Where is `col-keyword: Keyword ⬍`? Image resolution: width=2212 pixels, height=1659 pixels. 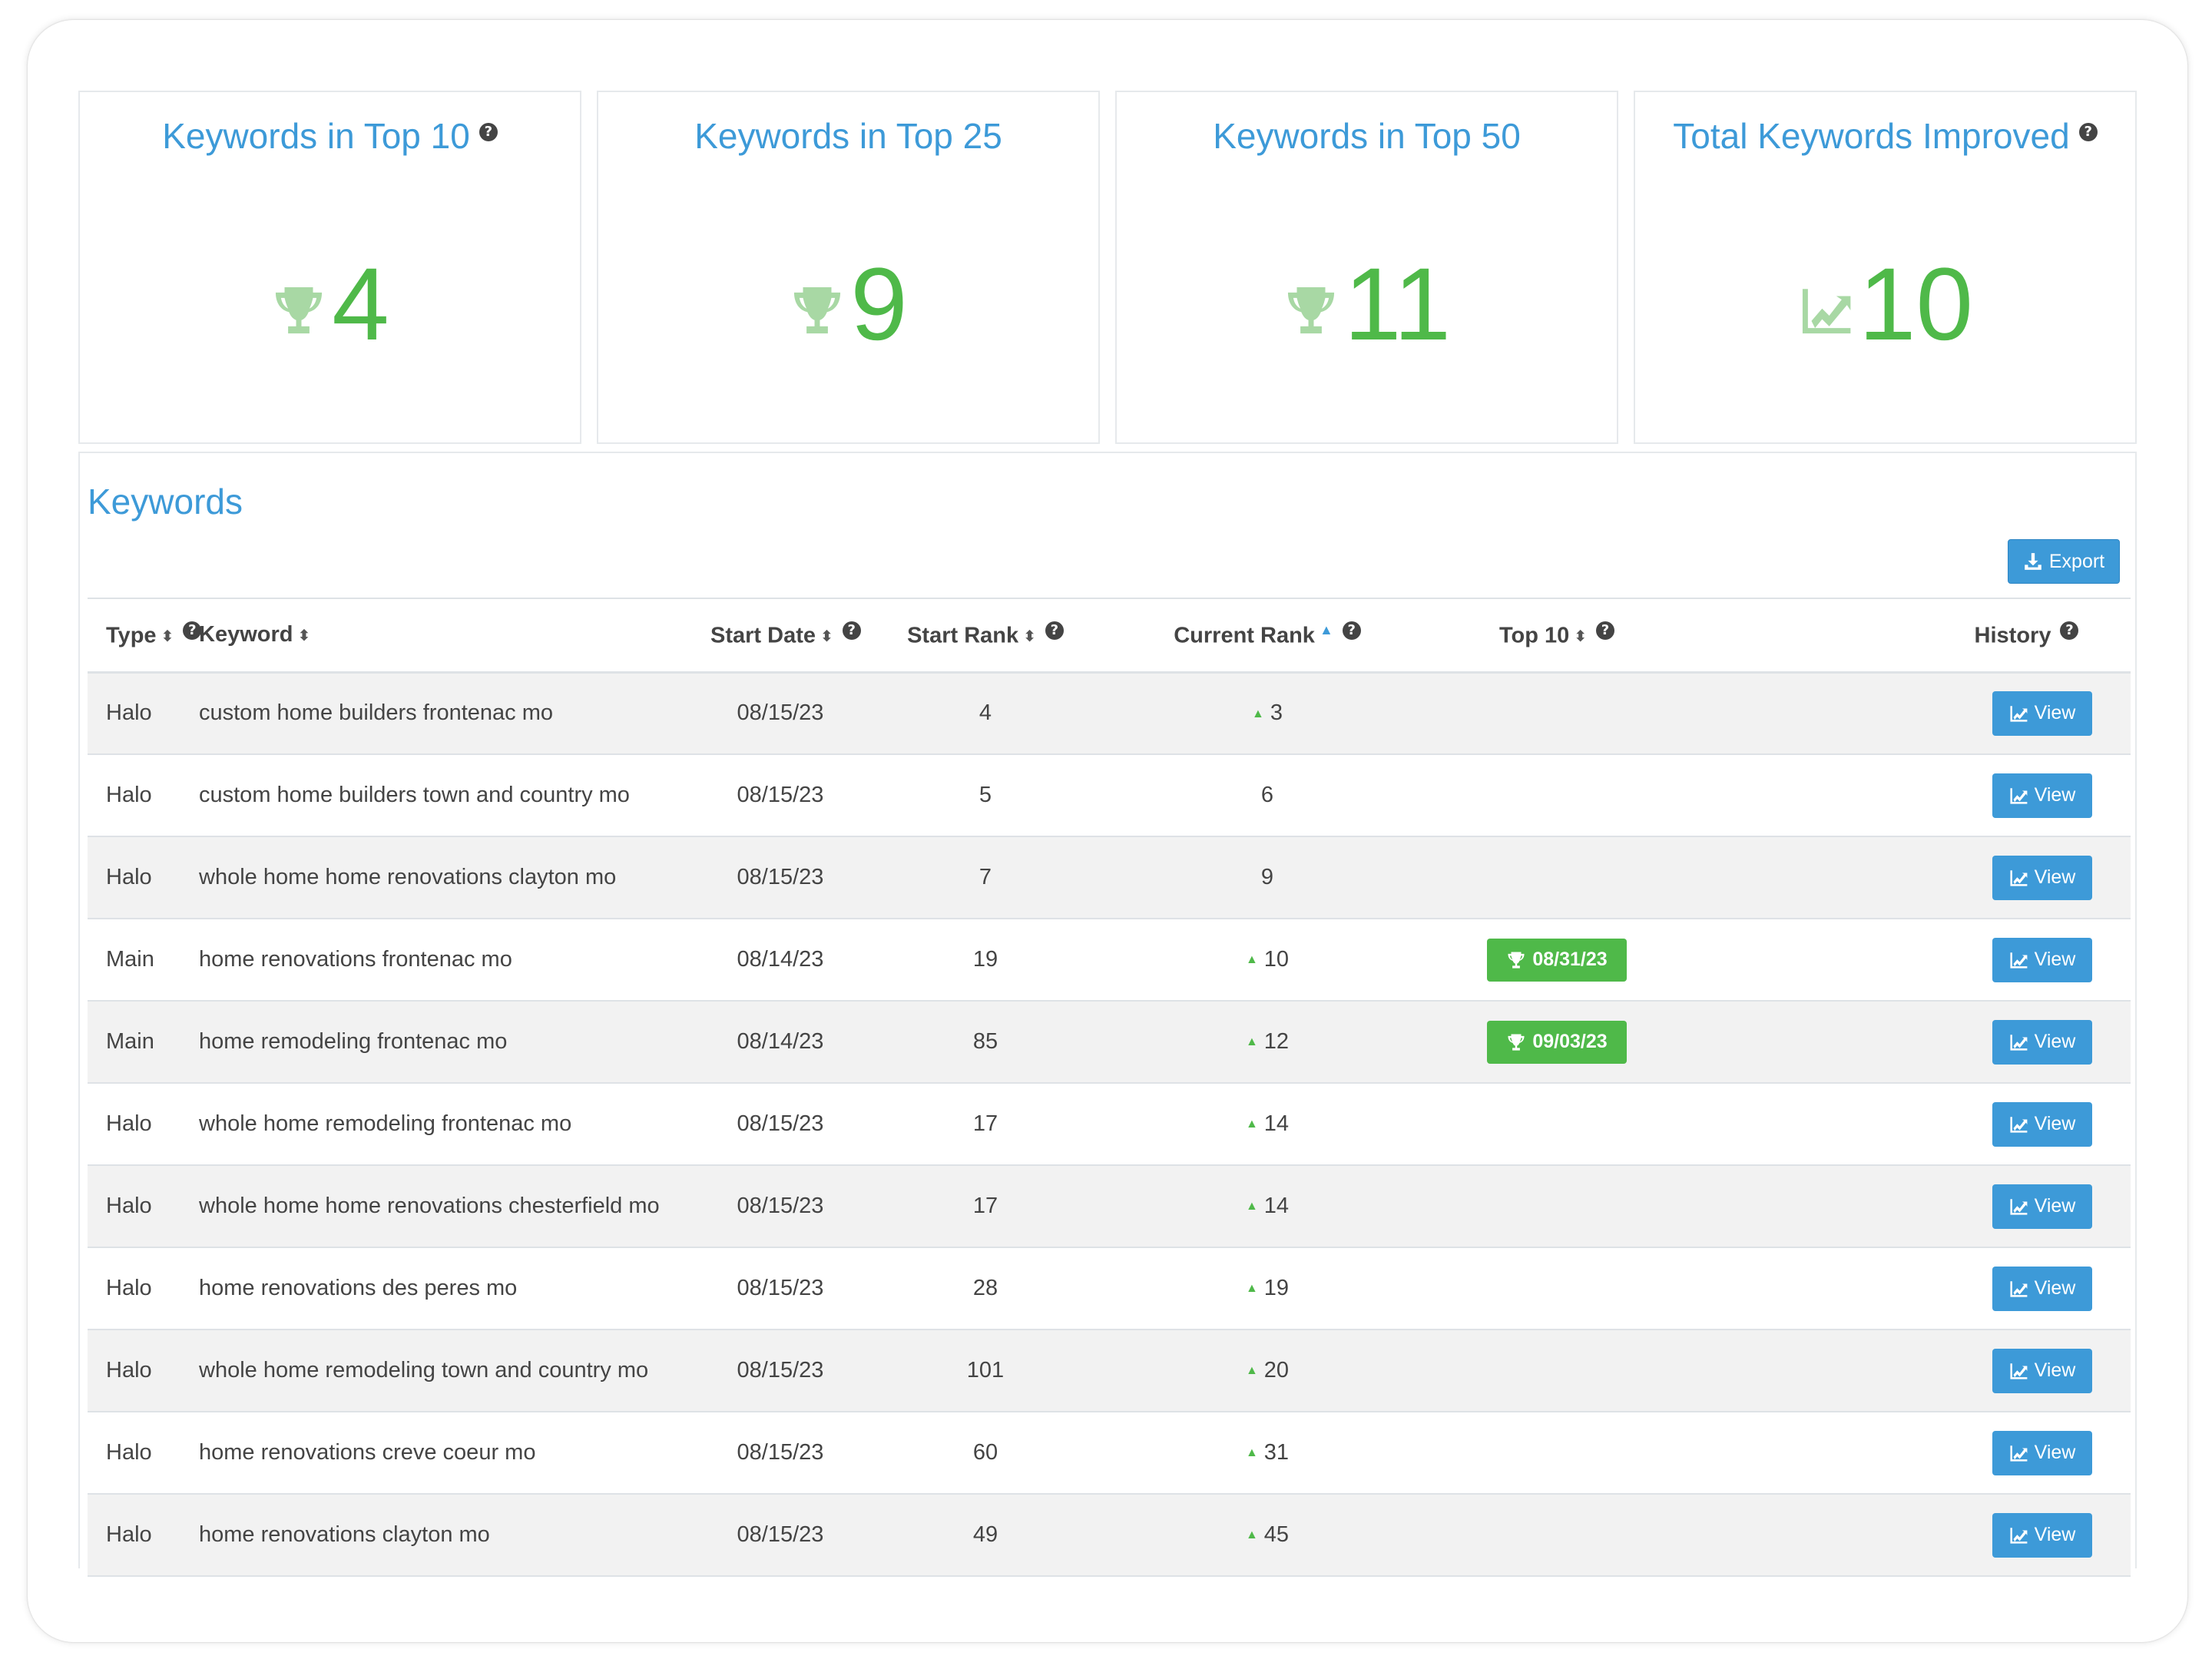 col-keyword: Keyword ⬍ is located at coordinates (361, 636).